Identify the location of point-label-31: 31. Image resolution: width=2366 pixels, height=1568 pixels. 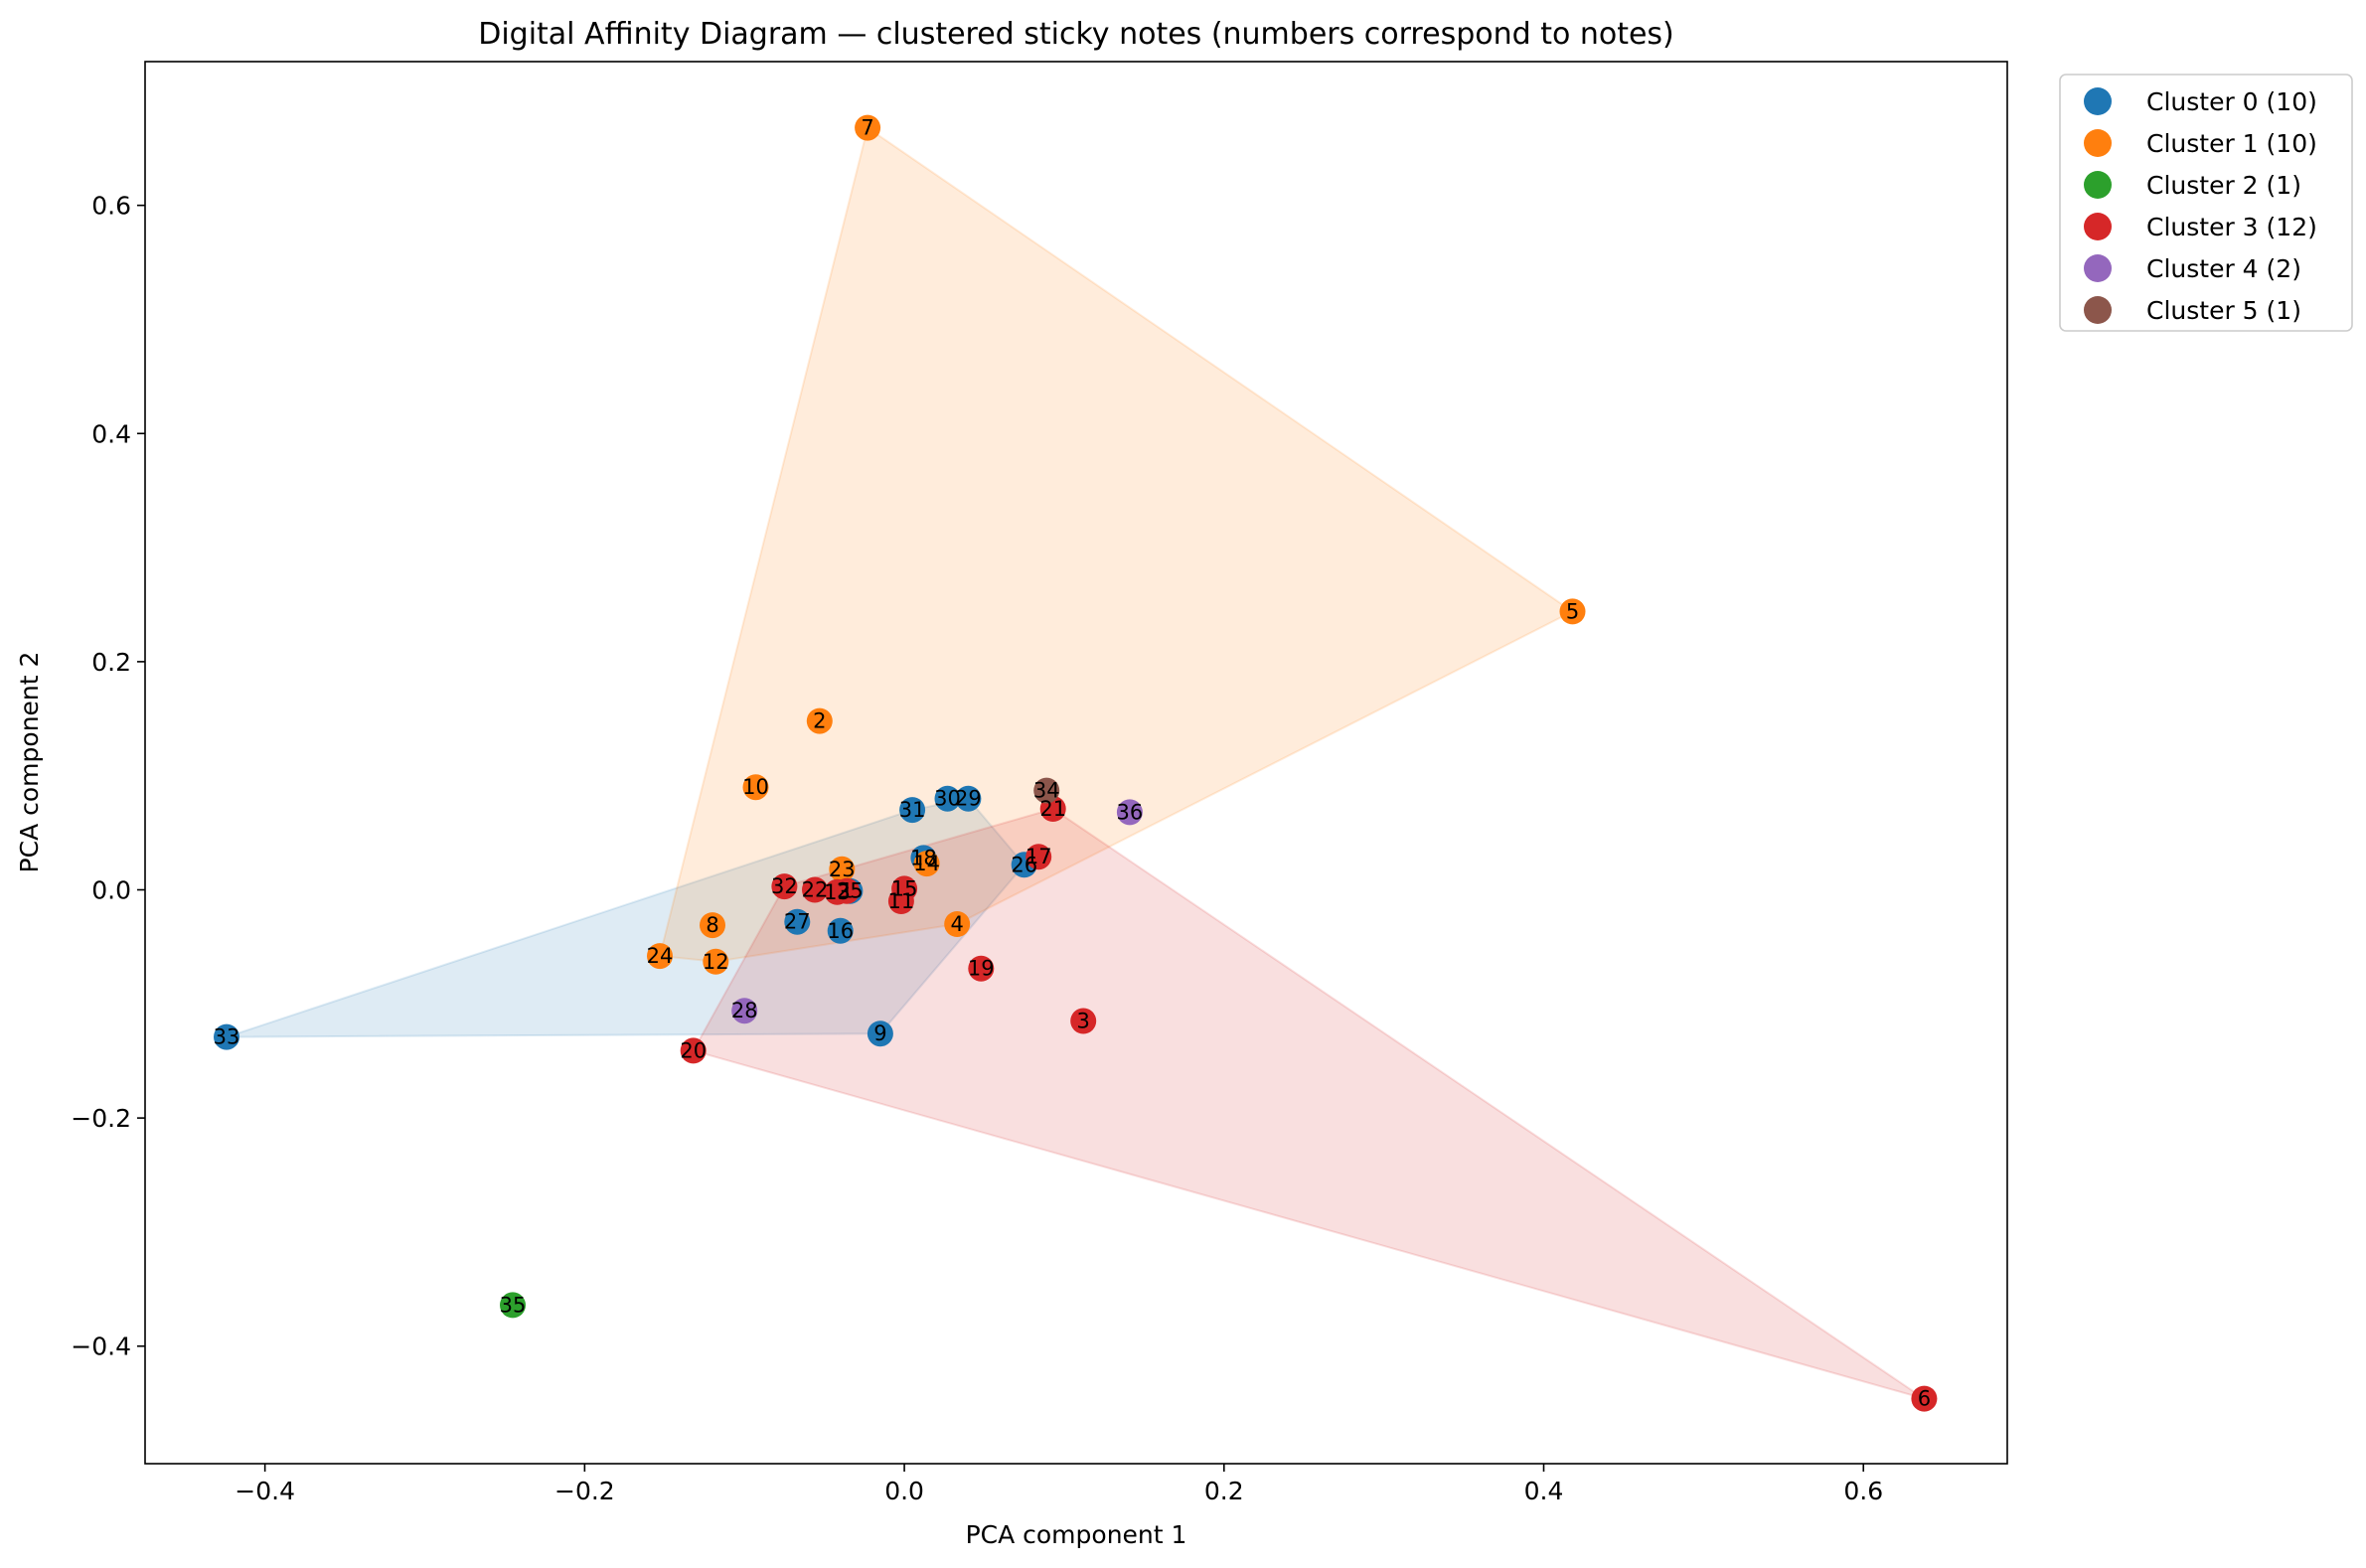
(912, 810).